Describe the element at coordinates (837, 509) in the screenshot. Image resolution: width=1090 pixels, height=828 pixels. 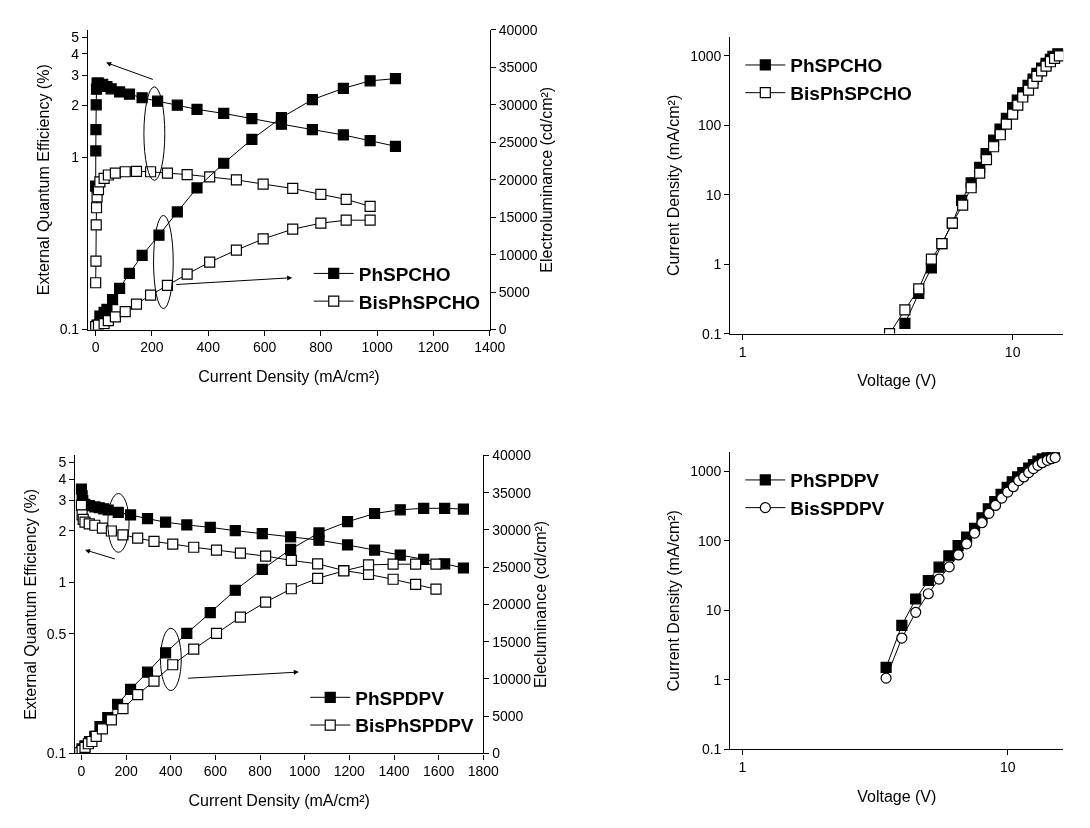
I see `legend-label: BisSPDPV` at that location.